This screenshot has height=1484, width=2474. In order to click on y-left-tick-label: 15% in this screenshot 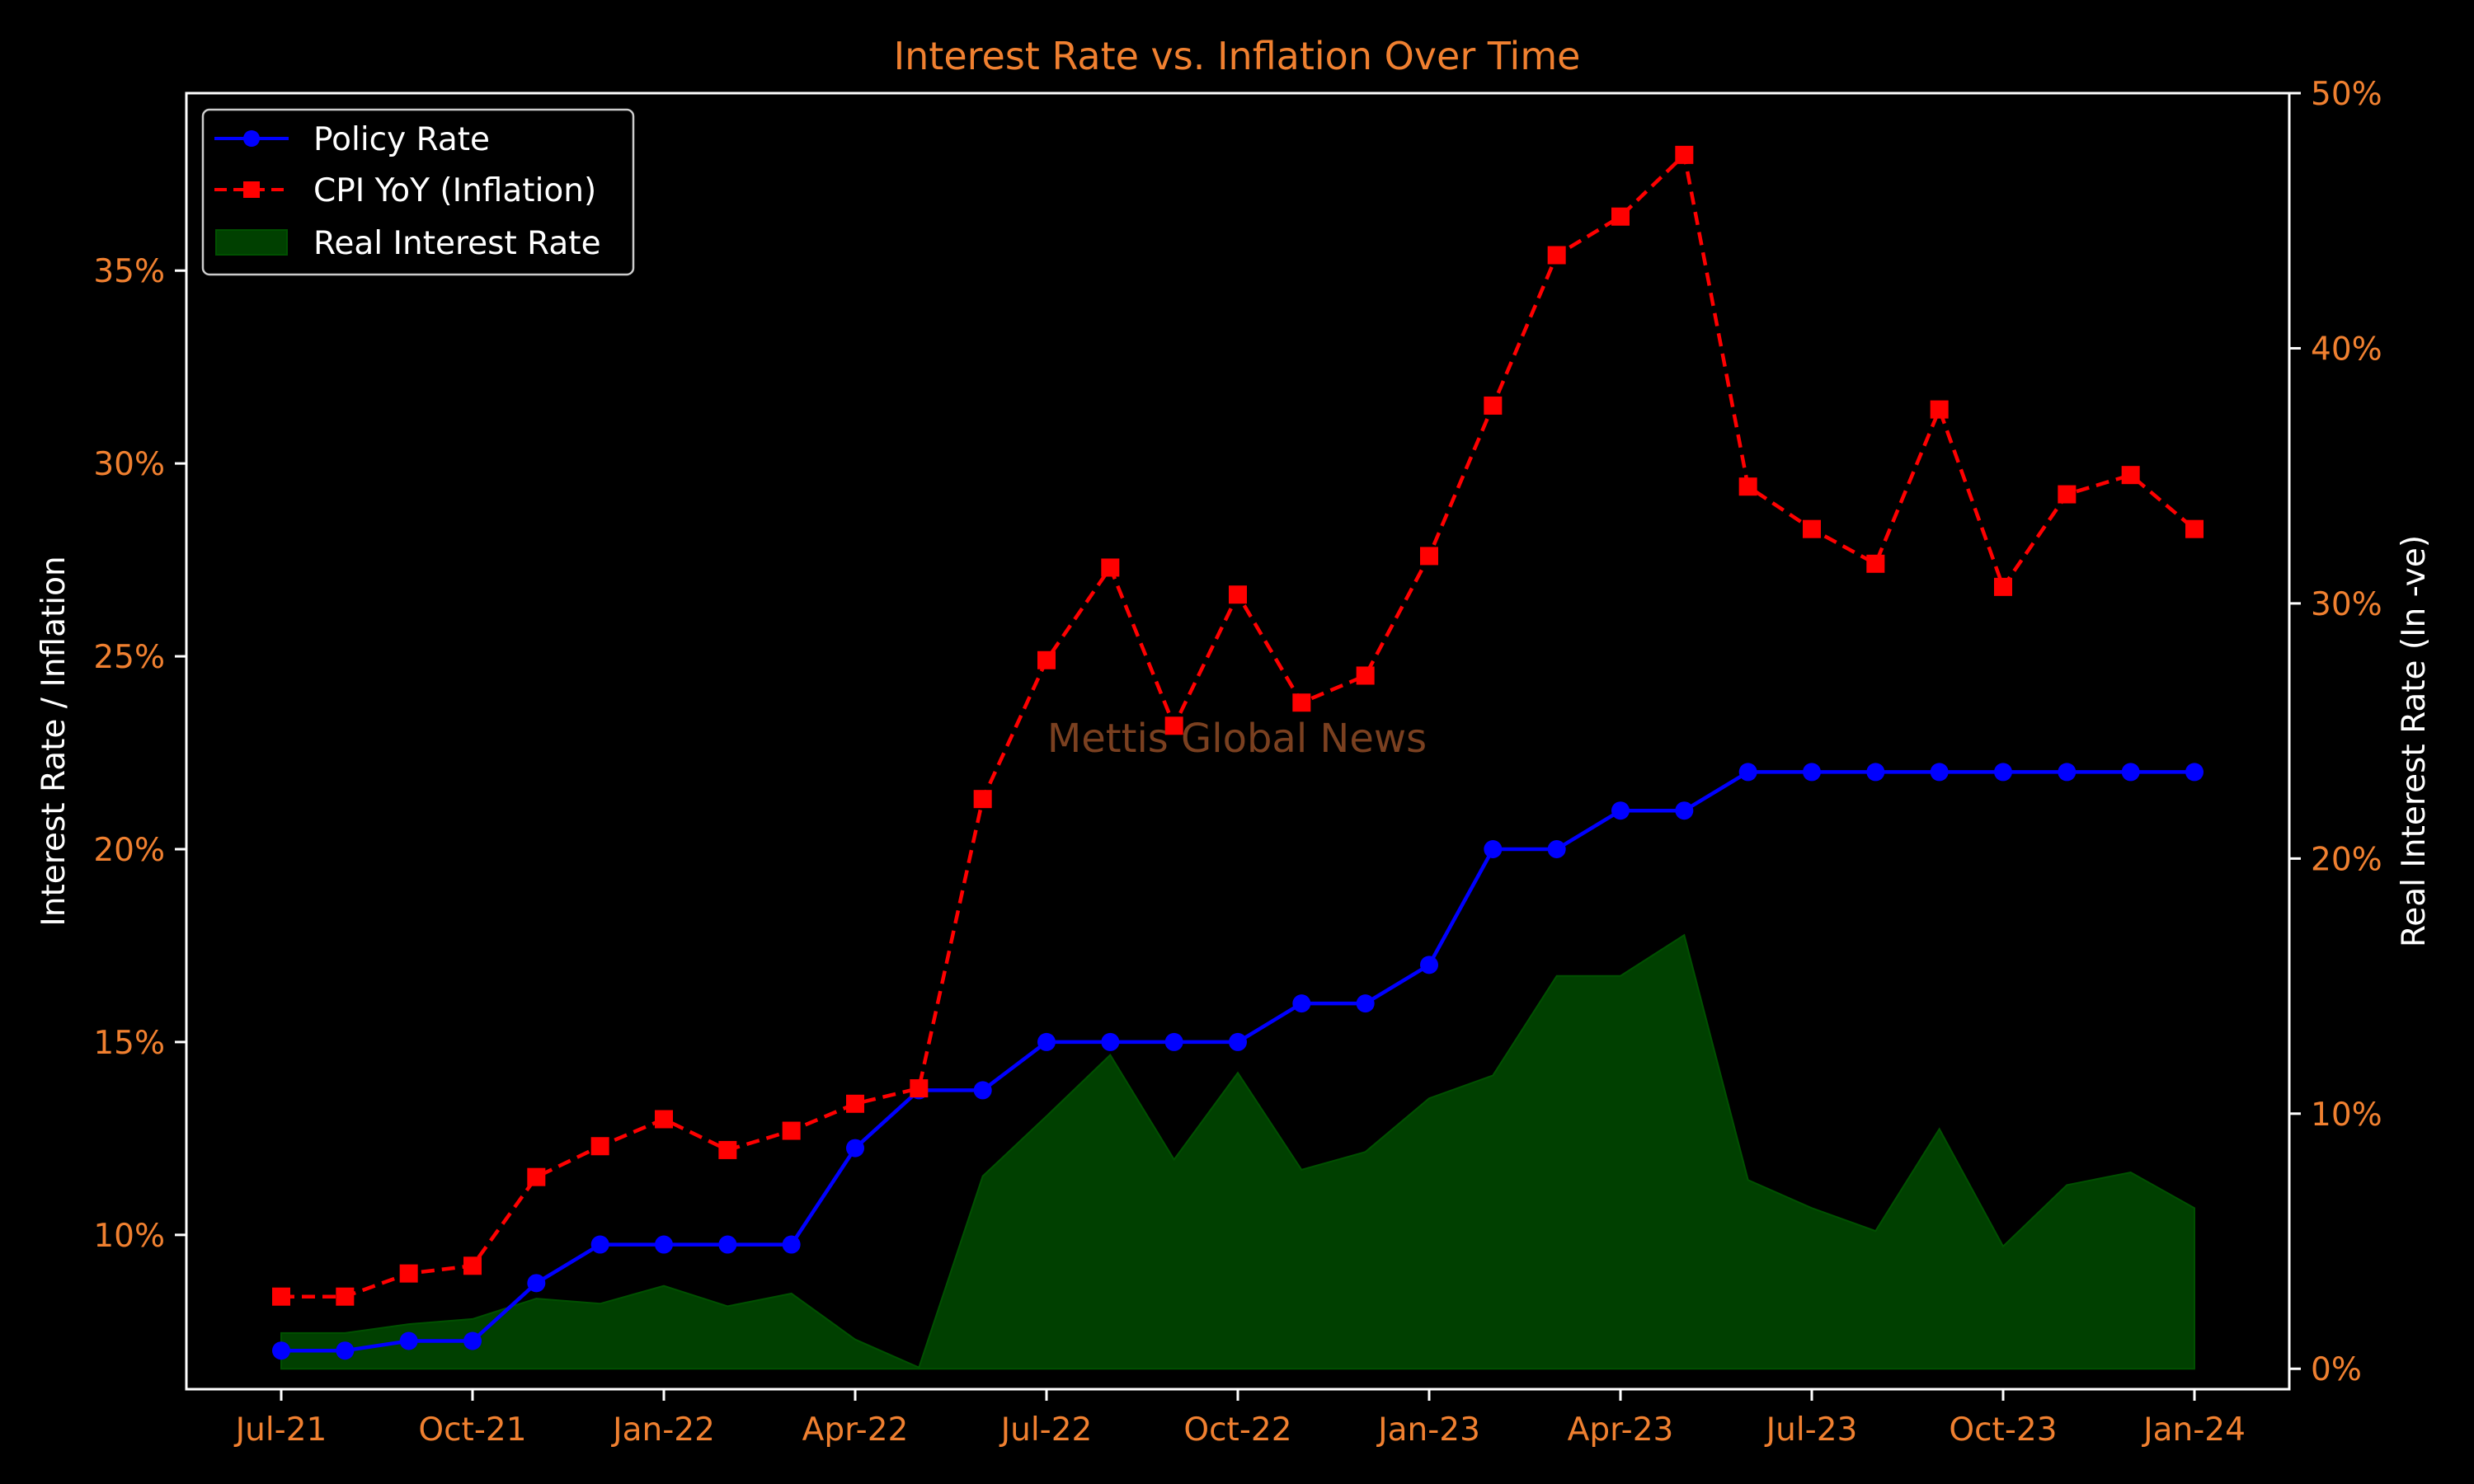, I will do `click(129, 1043)`.